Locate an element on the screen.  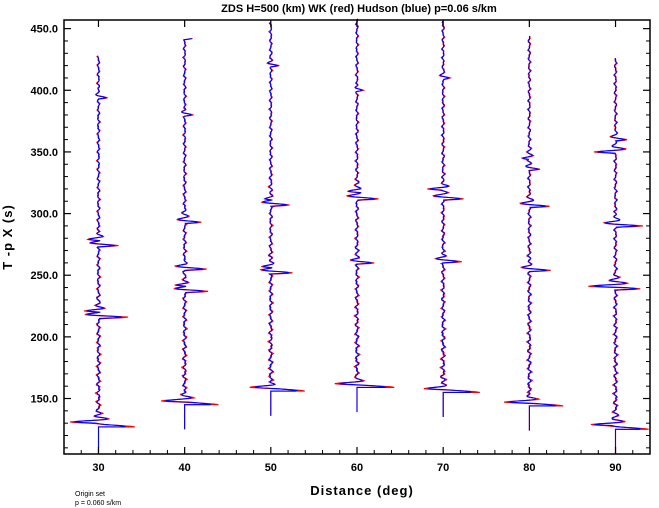
y-tick-label: 450.0 is located at coordinates (44, 30).